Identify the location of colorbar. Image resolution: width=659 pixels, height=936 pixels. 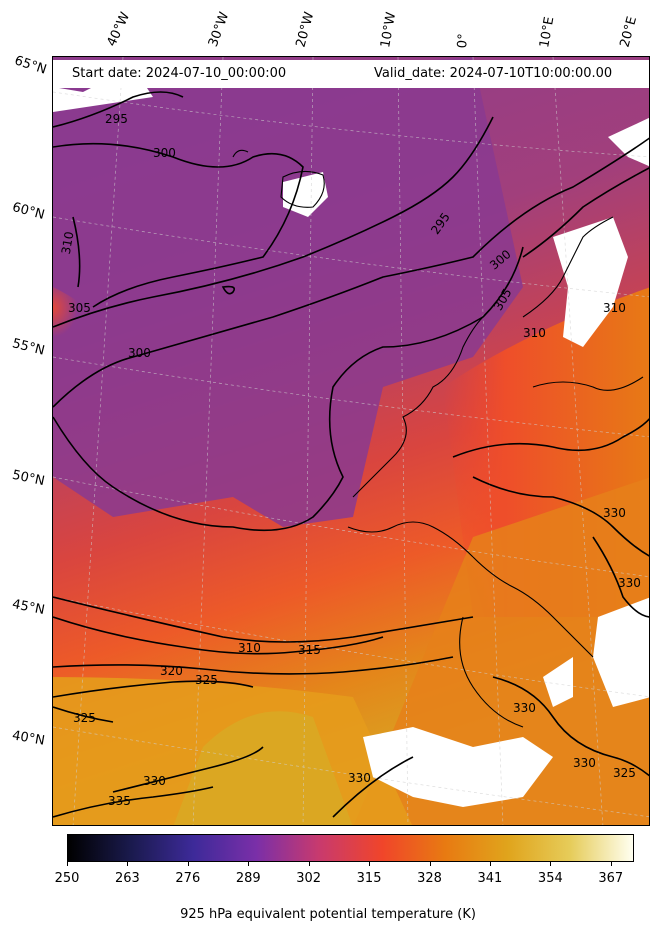
(350, 848).